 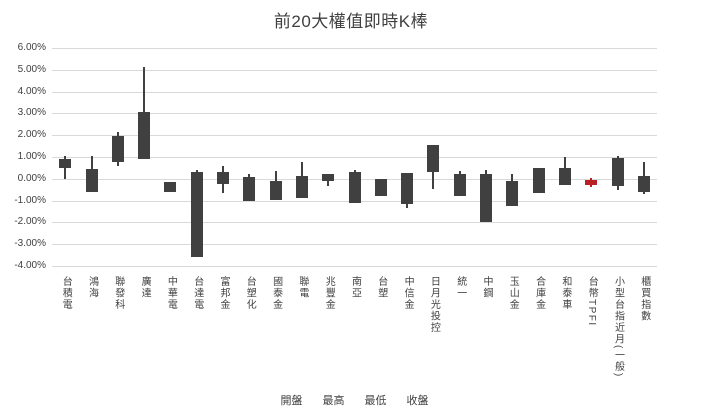 I want to click on legend: 開盤 最高 最低 收盤, so click(x=354, y=400).